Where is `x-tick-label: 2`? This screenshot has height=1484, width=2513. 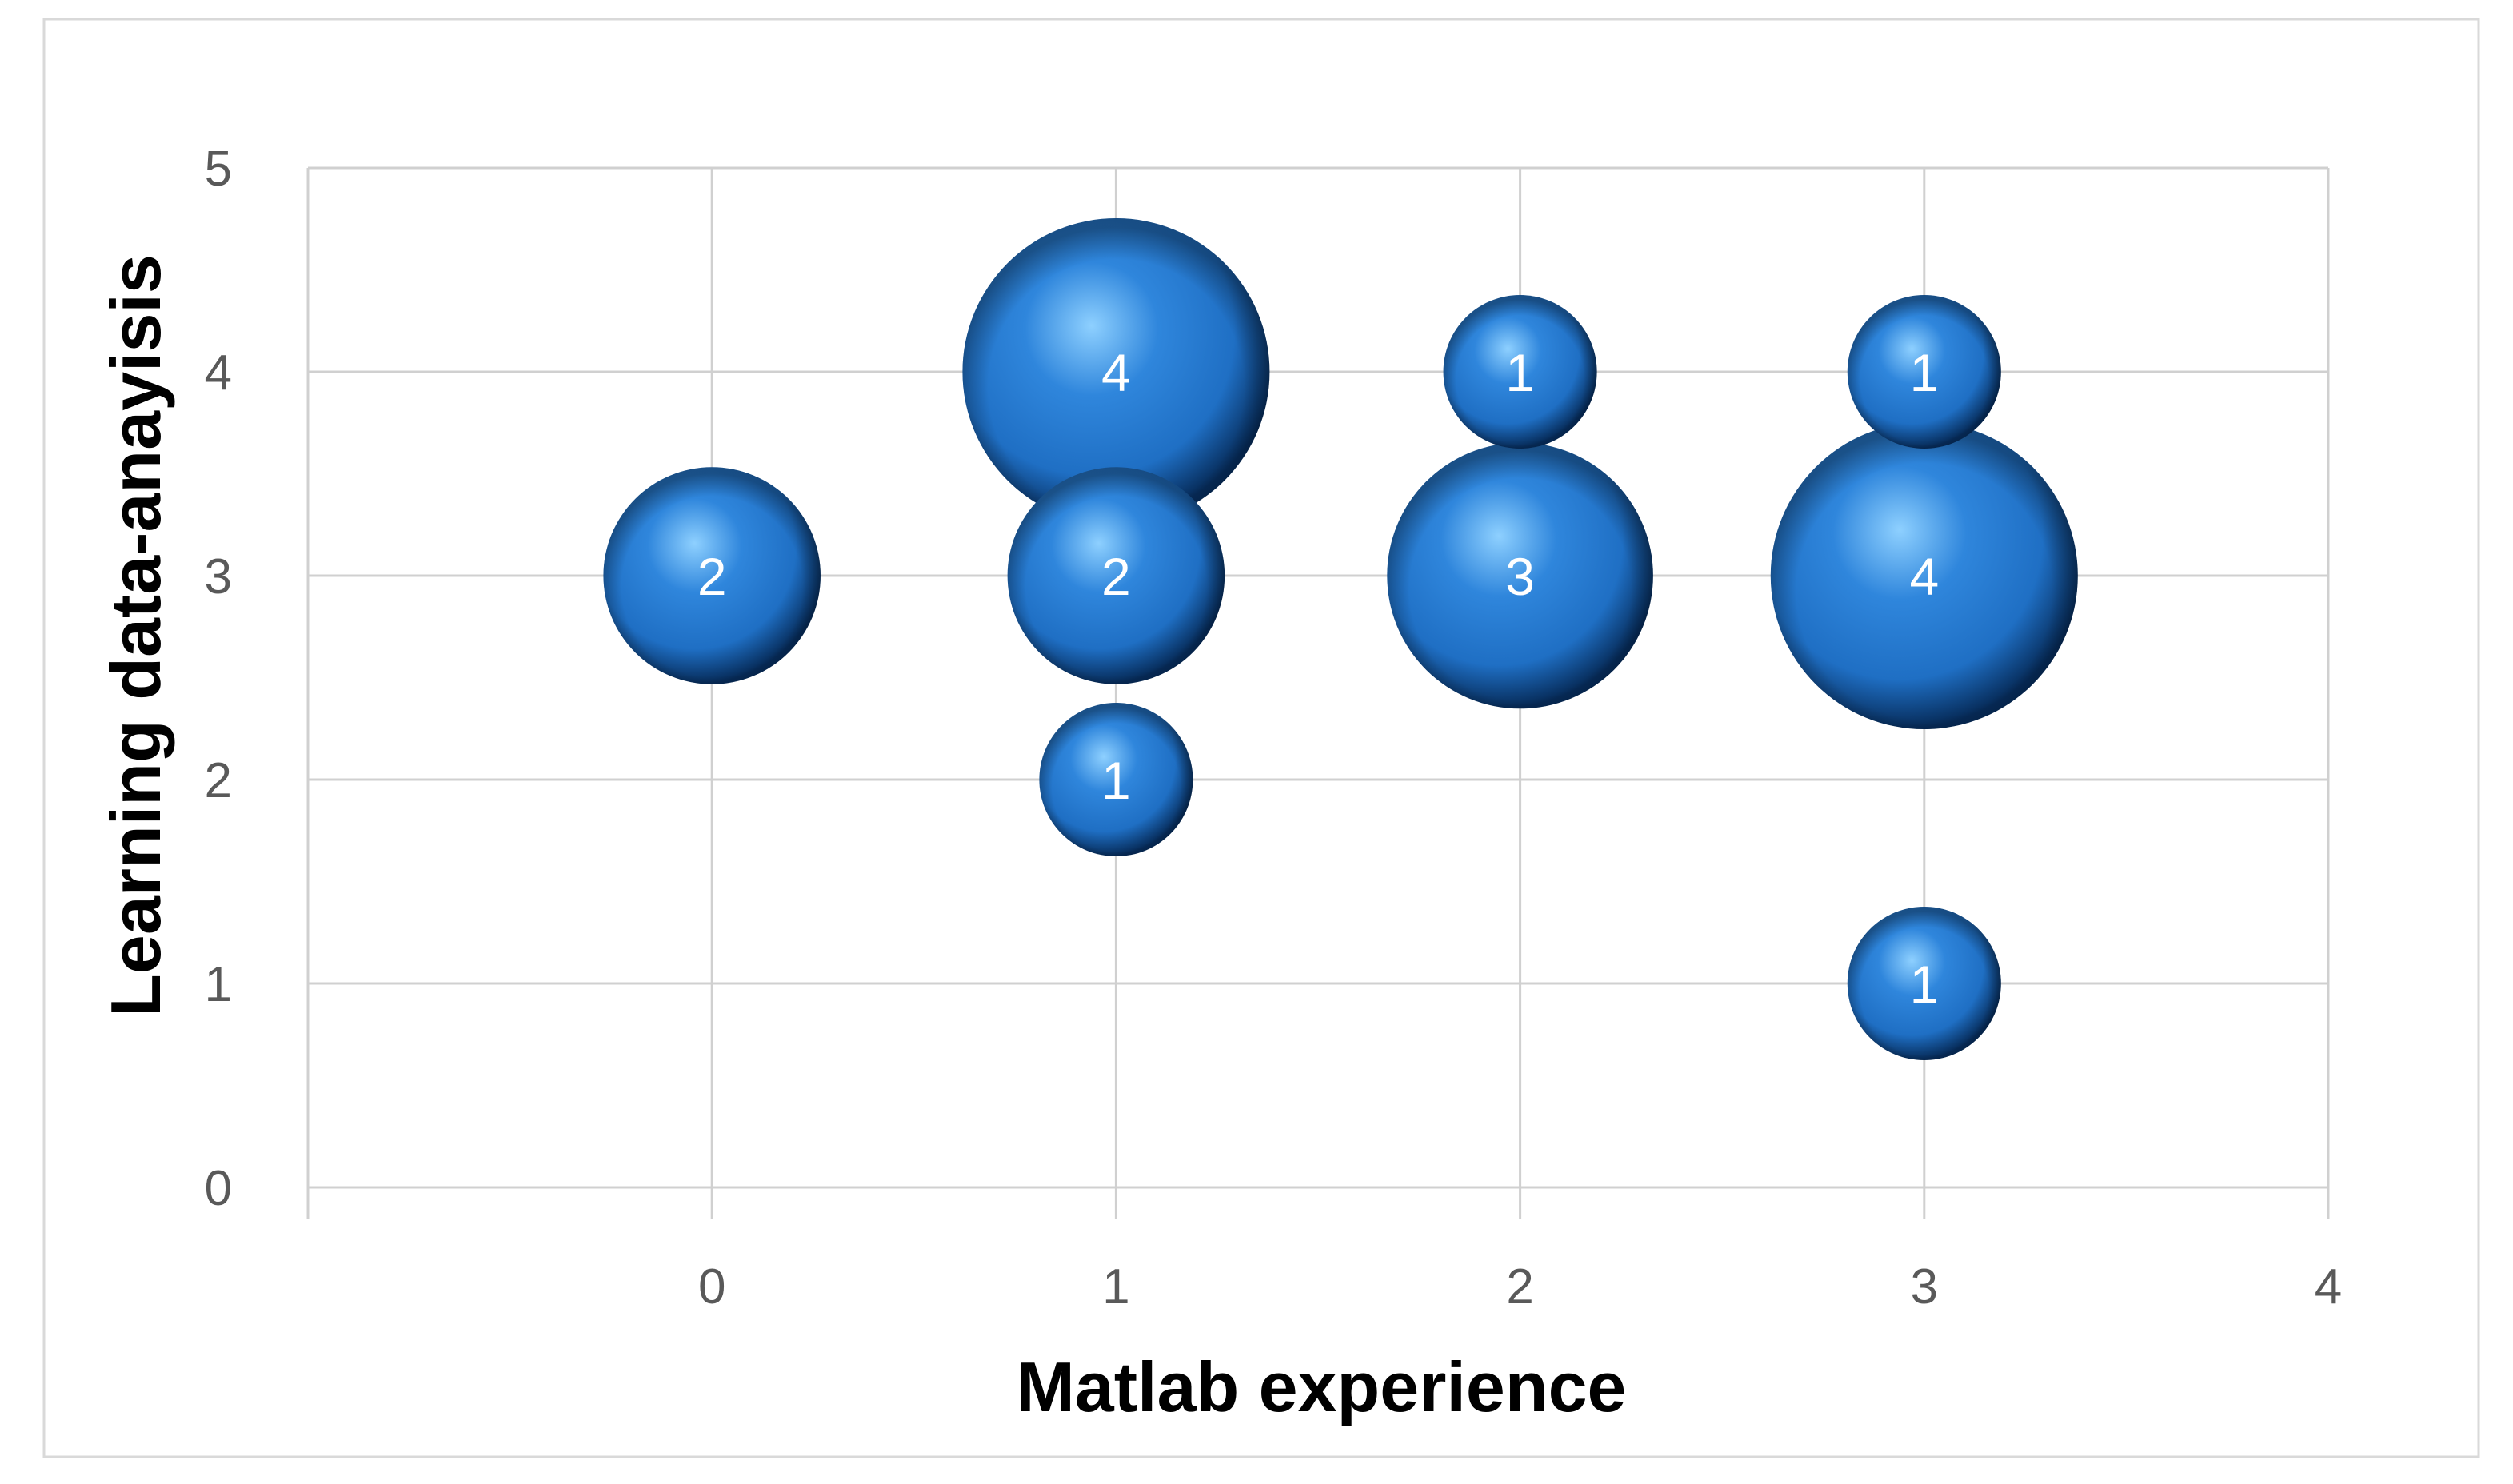 x-tick-label: 2 is located at coordinates (1519, 1286).